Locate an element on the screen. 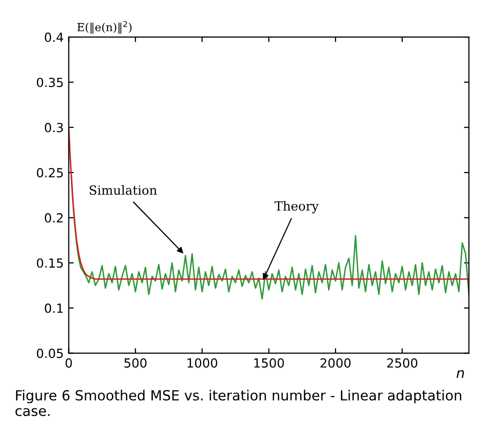 The image size is (491, 426). x-tick-label: 2500 is located at coordinates (402, 363).